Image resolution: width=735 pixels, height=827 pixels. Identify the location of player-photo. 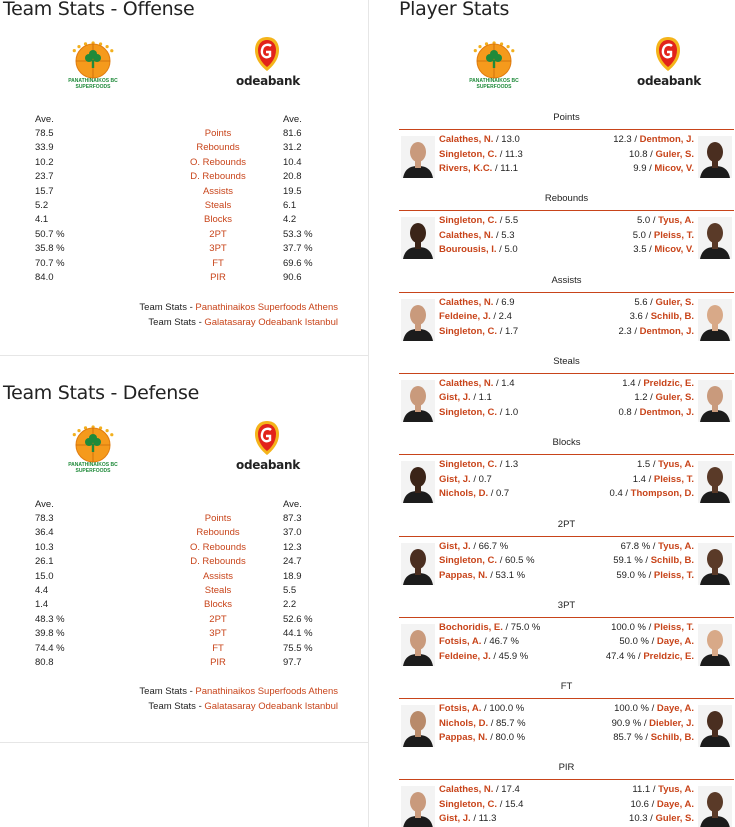
(715, 157).